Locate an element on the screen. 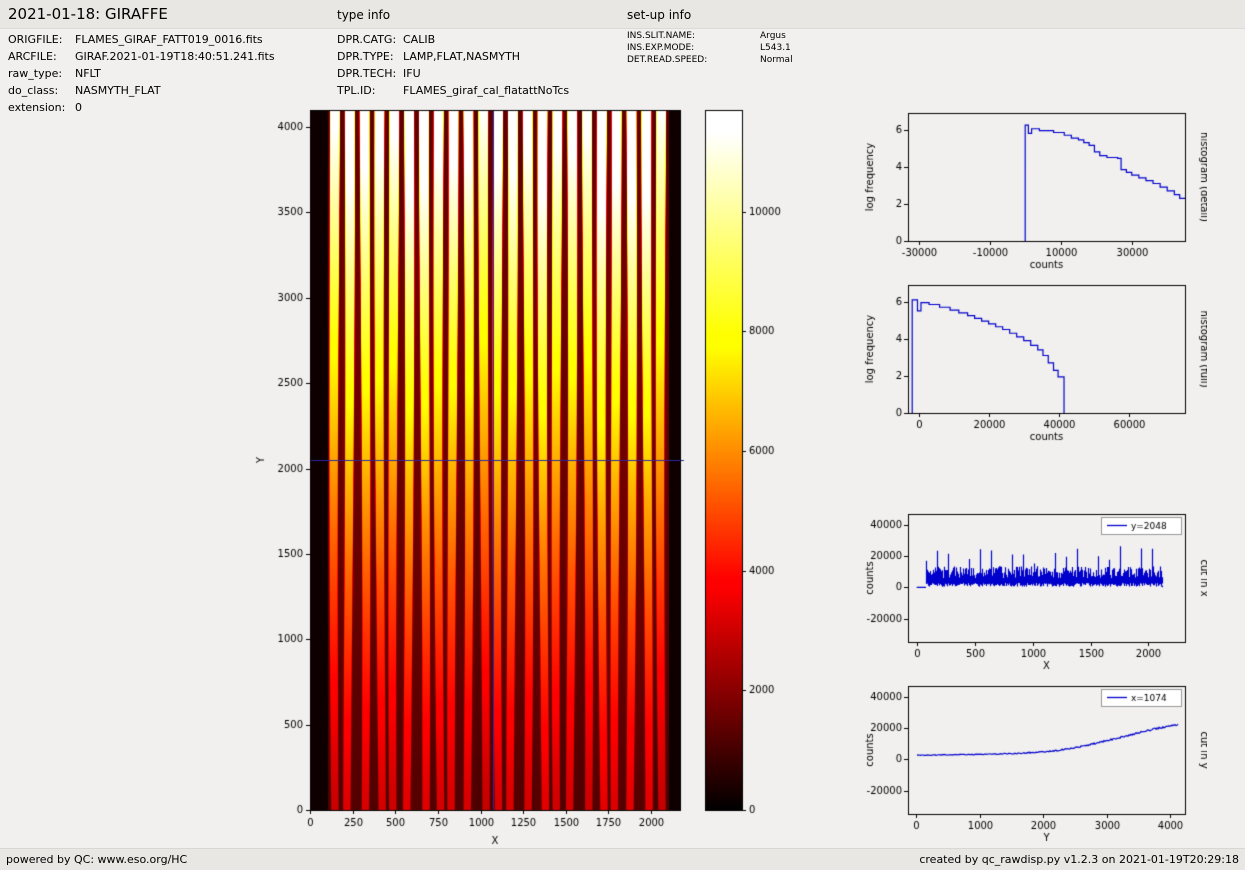 The width and height of the screenshot is (1245, 870). metadata-label: TPL.ID: is located at coordinates (356, 90).